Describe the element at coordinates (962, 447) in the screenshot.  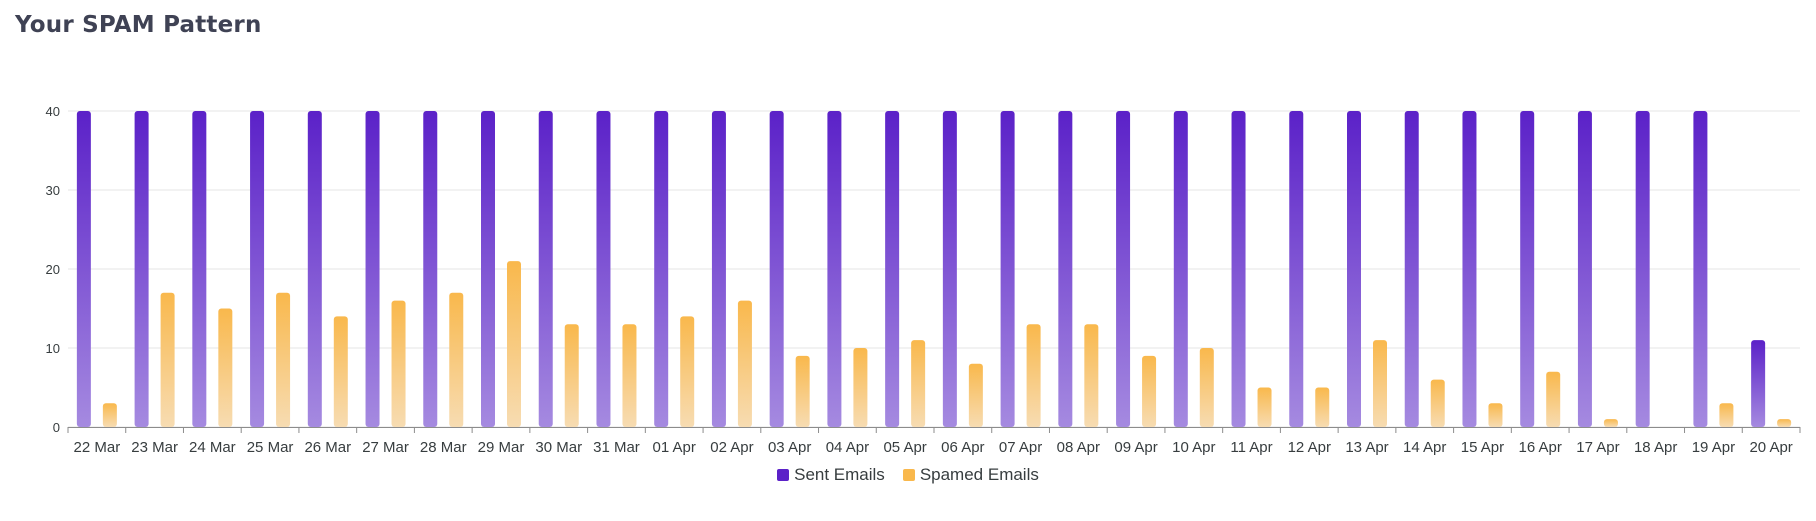
I see `x-tick-label: 06 Apr` at that location.